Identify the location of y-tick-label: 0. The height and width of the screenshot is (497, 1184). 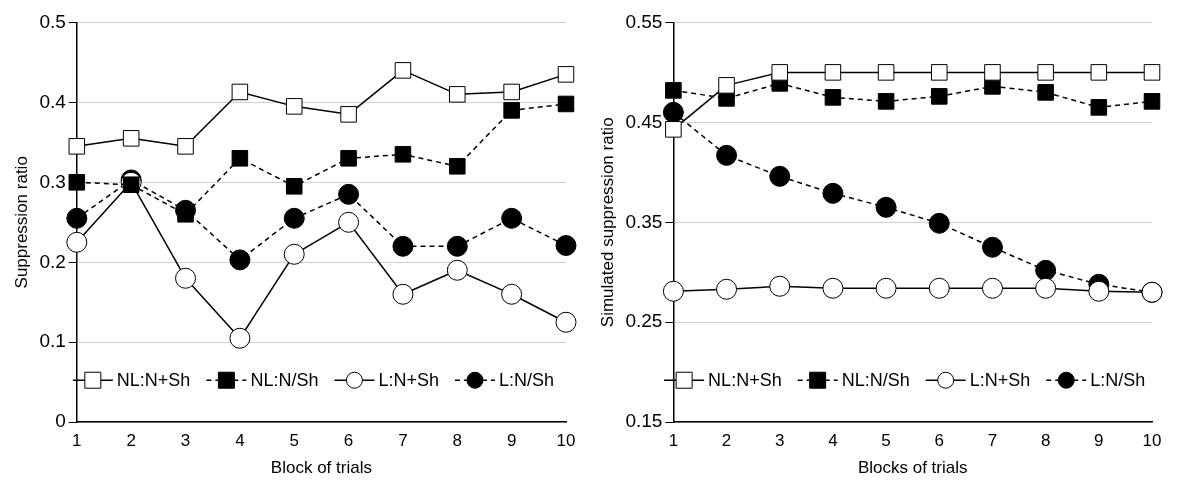
(60, 421).